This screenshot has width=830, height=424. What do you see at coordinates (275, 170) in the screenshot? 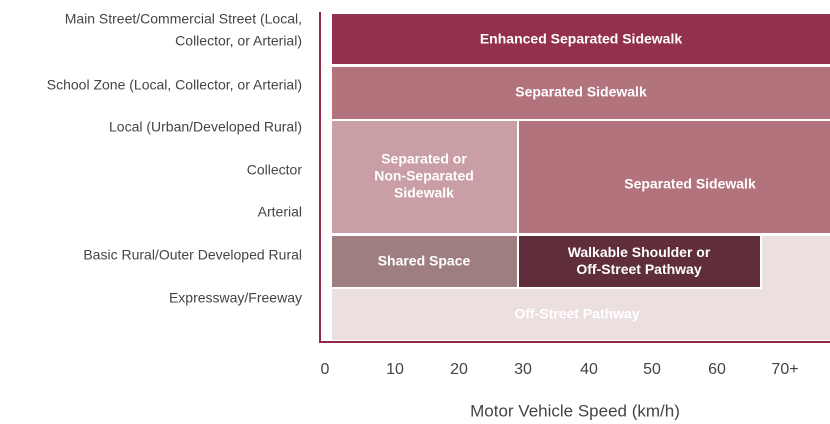
I see `row-label: Collector` at bounding box center [275, 170].